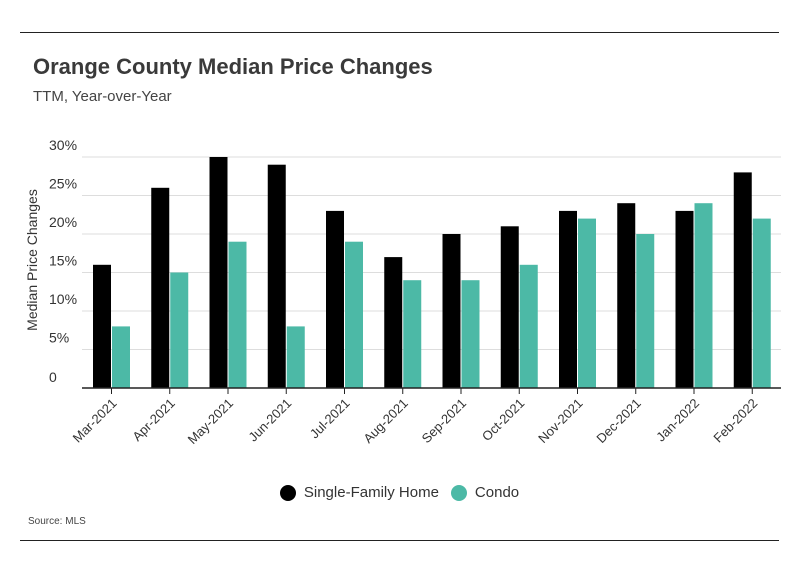 The width and height of the screenshot is (799, 575). I want to click on top-rule, so click(399, 32).